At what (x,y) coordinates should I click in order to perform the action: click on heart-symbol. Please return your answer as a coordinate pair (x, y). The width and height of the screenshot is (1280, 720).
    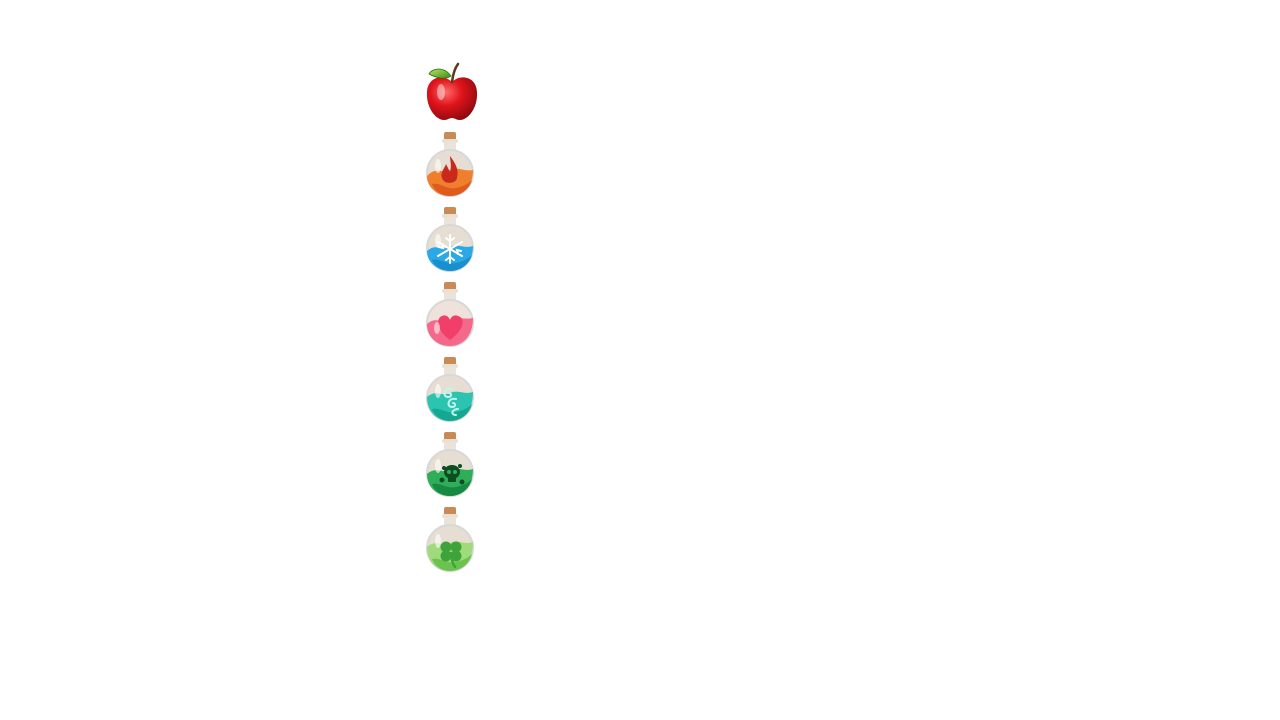
    Looking at the image, I should click on (450, 327).